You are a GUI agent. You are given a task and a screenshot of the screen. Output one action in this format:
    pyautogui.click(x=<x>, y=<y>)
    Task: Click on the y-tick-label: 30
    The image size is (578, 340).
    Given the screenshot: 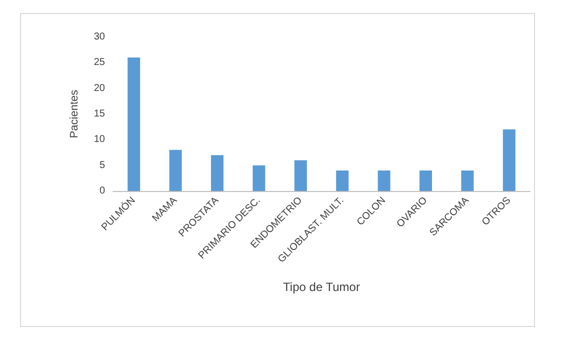 What is the action you would take?
    pyautogui.click(x=100, y=37)
    